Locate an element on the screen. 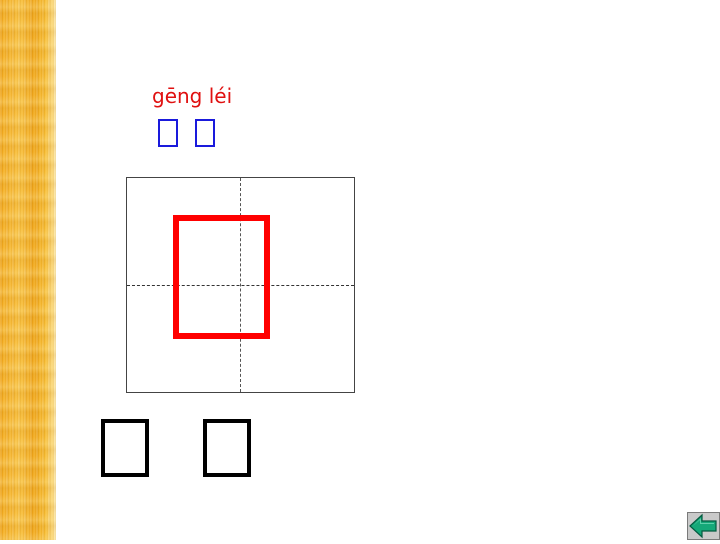  decorative-side-strip is located at coordinates (28, 270).